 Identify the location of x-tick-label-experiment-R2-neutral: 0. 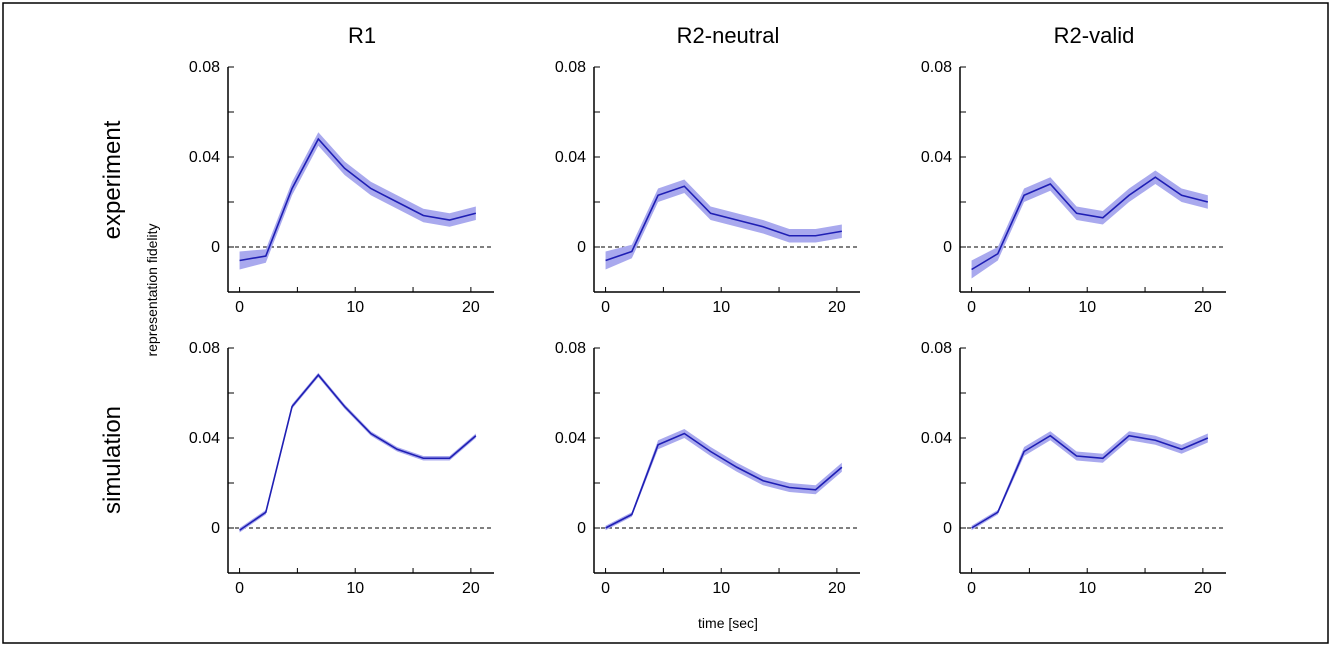
(605, 307).